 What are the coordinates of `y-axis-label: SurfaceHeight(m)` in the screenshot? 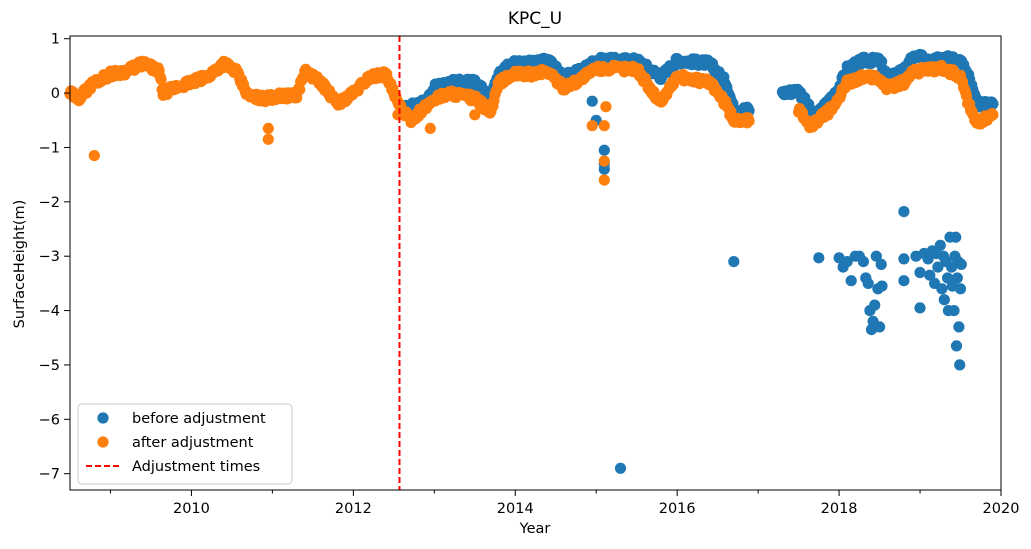 It's located at (20, 264).